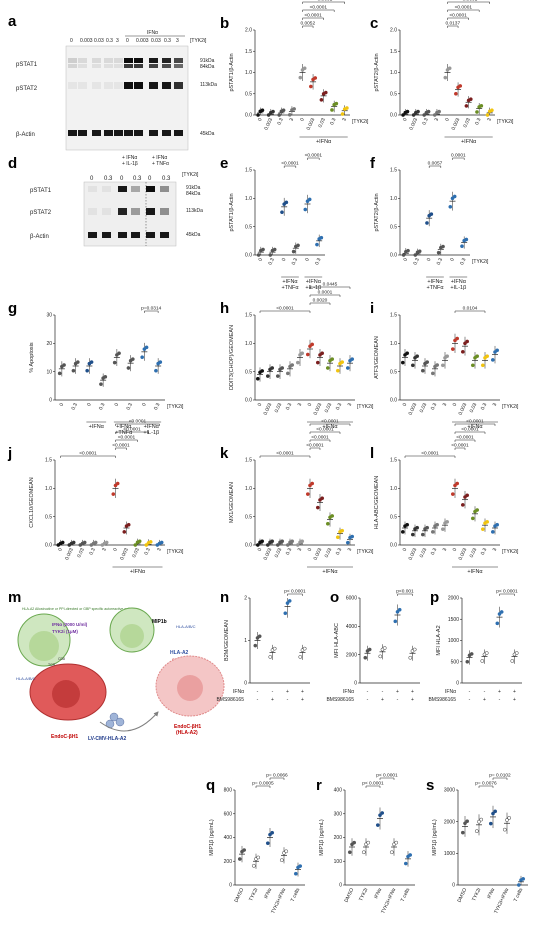 Image resolution: width=538 pixels, height=951 pixels. Describe the element at coordinates (453, 641) in the screenshot. I see `y-tick-label: 1000` at that location.